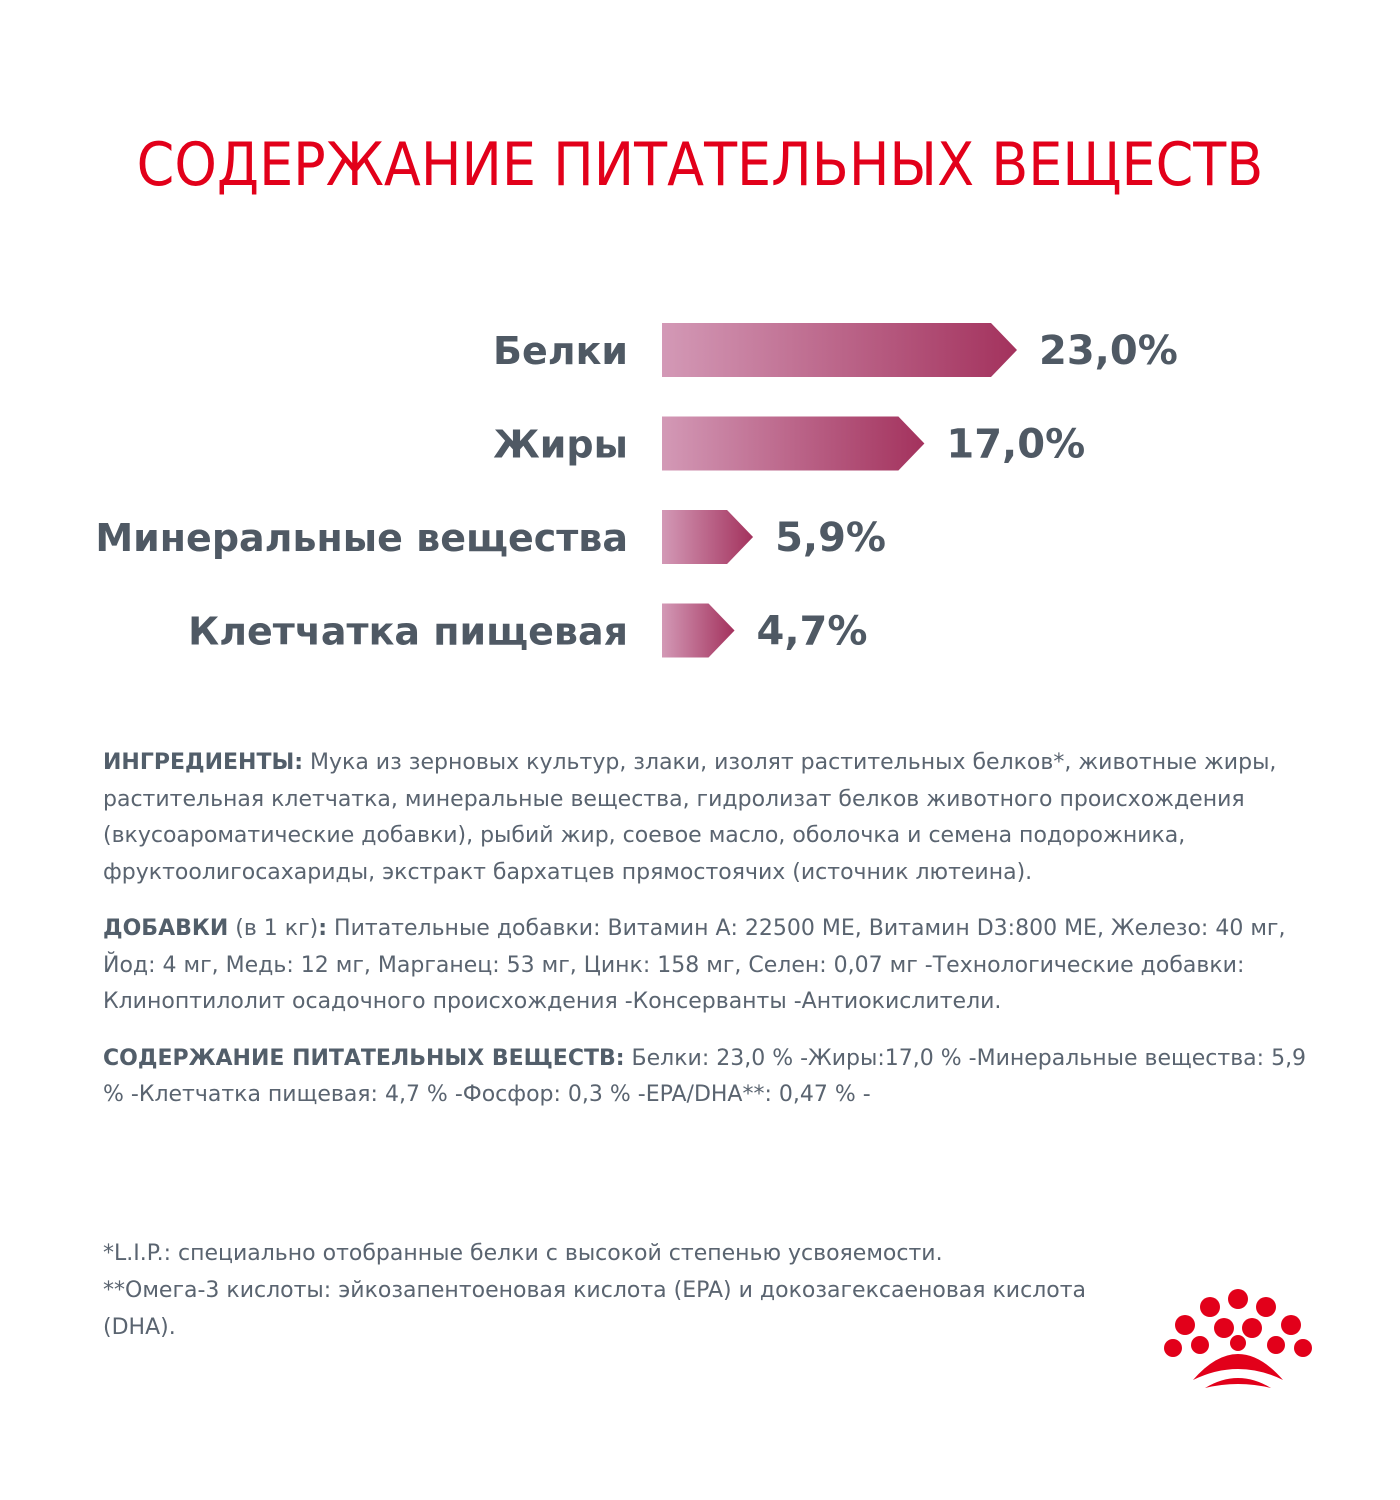  I want to click on ingredients-label: ИНГРЕДИЕНТЫ:, so click(203, 762).